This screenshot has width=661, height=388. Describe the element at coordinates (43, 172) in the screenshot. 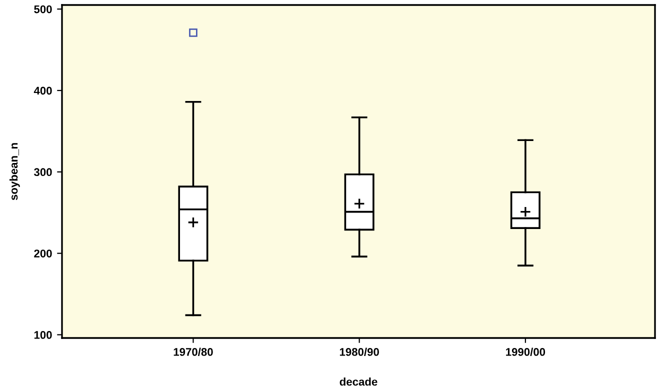

I see `y-tick-label: 300` at that location.